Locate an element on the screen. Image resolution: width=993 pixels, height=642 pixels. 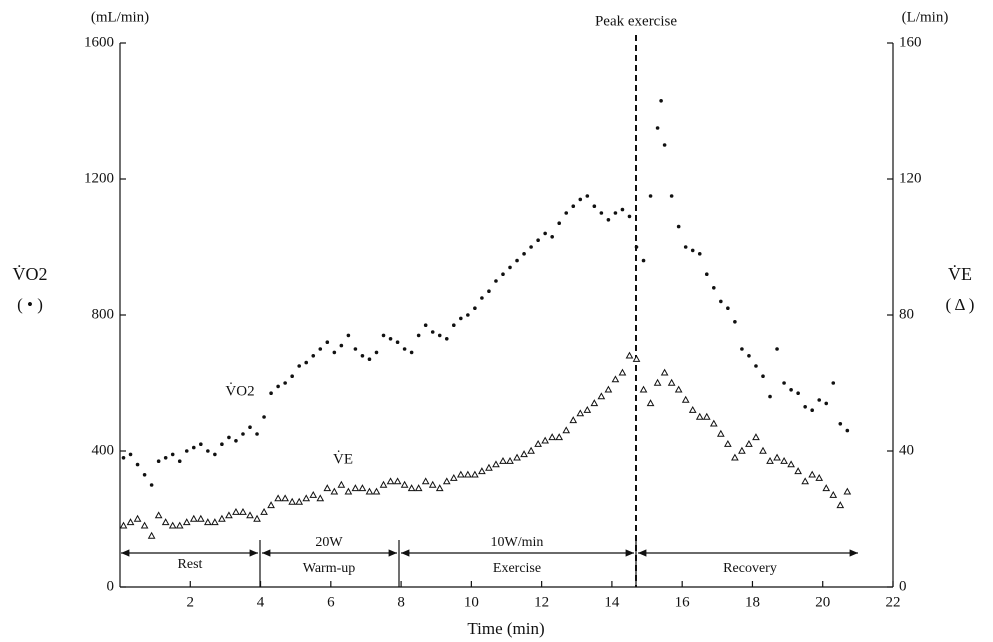
x-tick-label: 18 is located at coordinates (752, 602).